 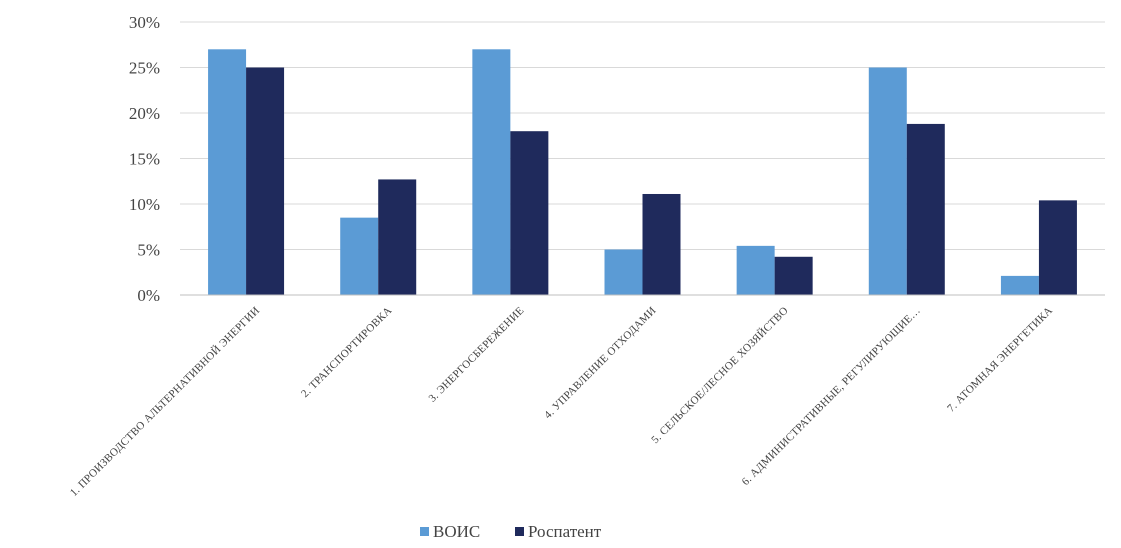 What do you see at coordinates (144, 22) in the screenshot?
I see `y-tick-label: 30%` at bounding box center [144, 22].